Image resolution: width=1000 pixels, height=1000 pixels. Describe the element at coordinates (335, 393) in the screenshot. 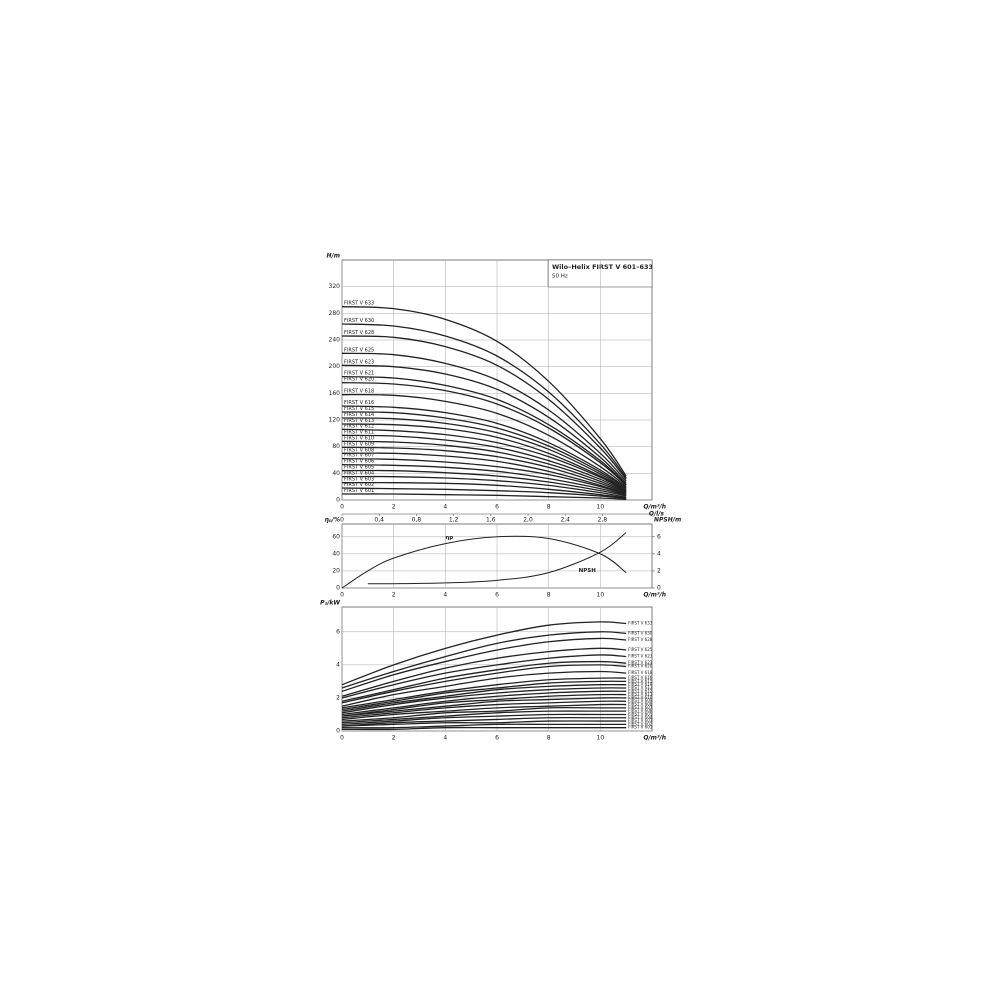

I see `y-tick-label: 160` at that location.